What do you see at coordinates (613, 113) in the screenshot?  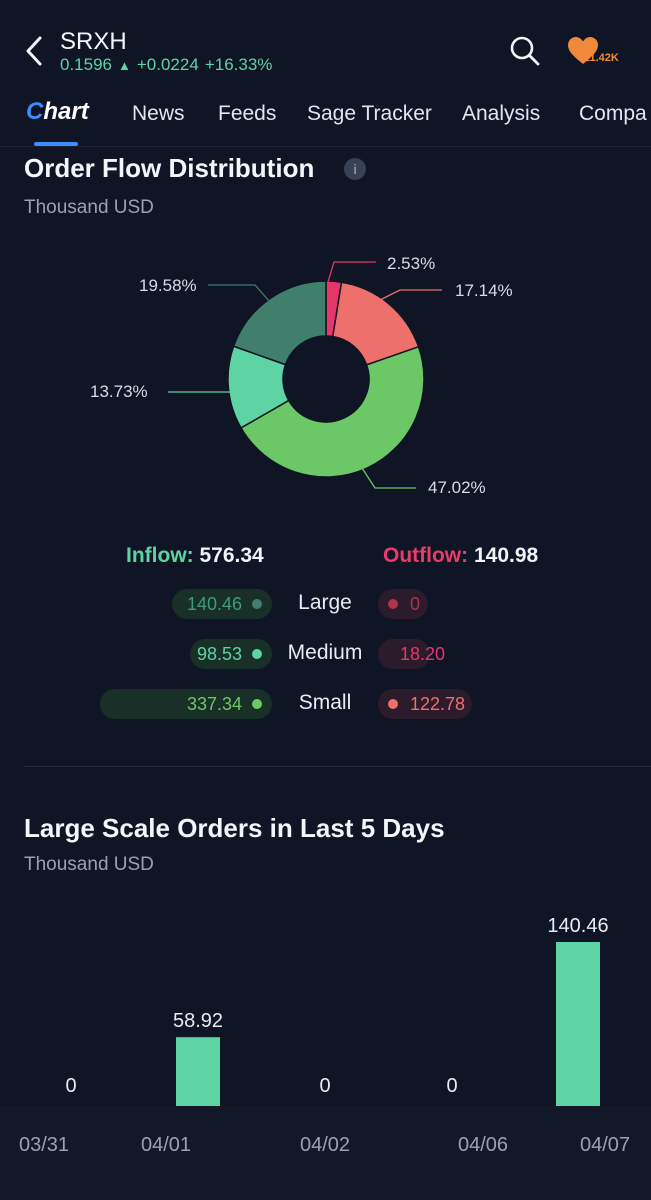 I see `tab-company: Compa` at bounding box center [613, 113].